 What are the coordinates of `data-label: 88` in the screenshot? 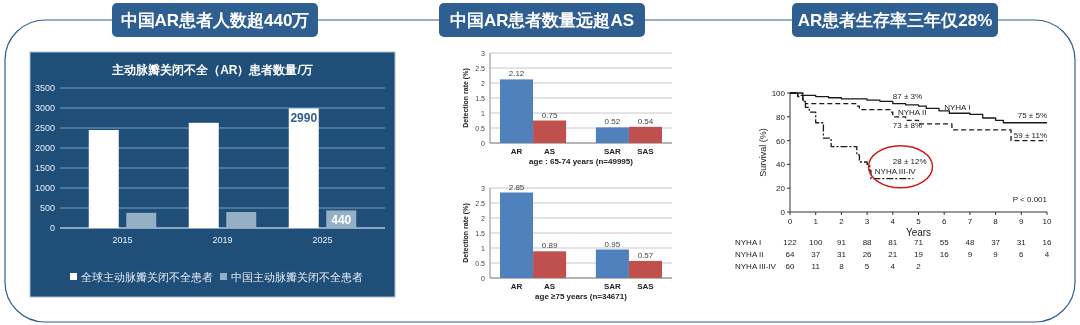 It's located at (867, 242).